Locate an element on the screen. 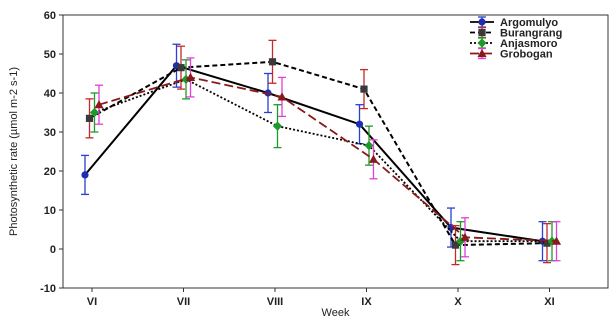 The width and height of the screenshot is (613, 320). x-tick-label: IX is located at coordinates (366, 302).